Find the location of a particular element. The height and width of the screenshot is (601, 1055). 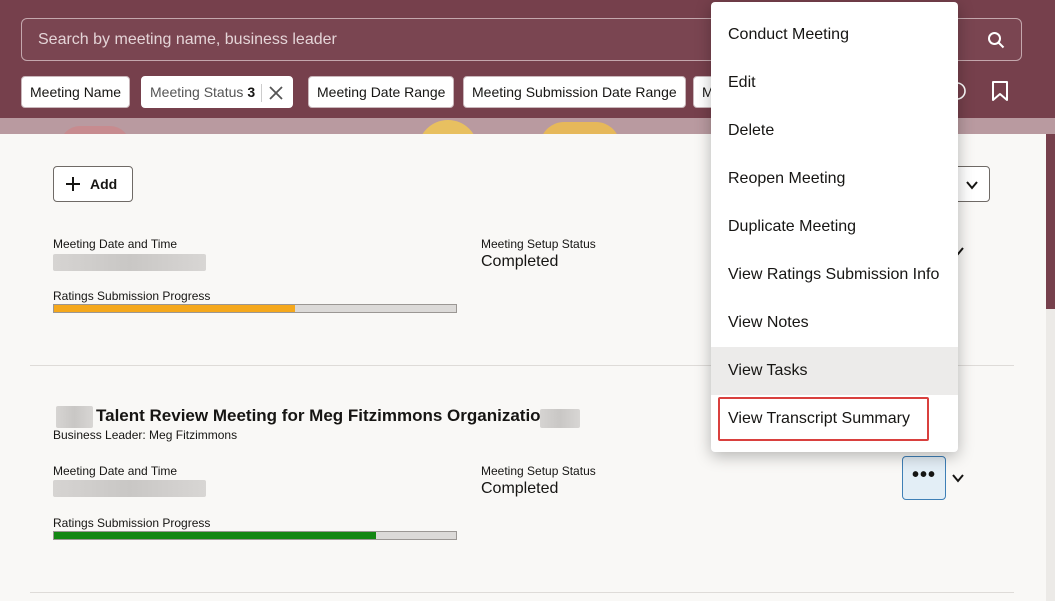

search-icon is located at coordinates (996, 40).